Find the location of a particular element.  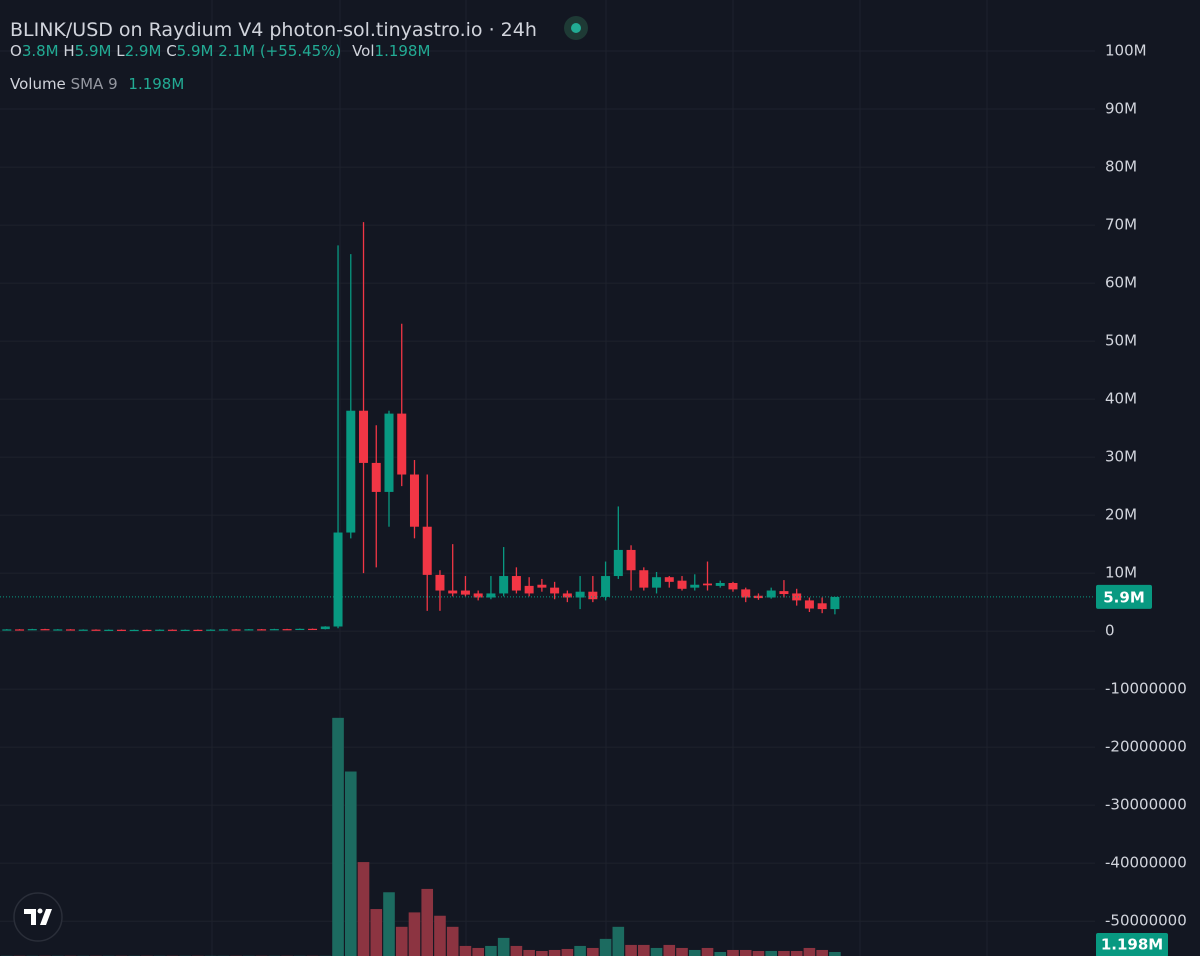

tv-logo is located at coordinates (38, 917).